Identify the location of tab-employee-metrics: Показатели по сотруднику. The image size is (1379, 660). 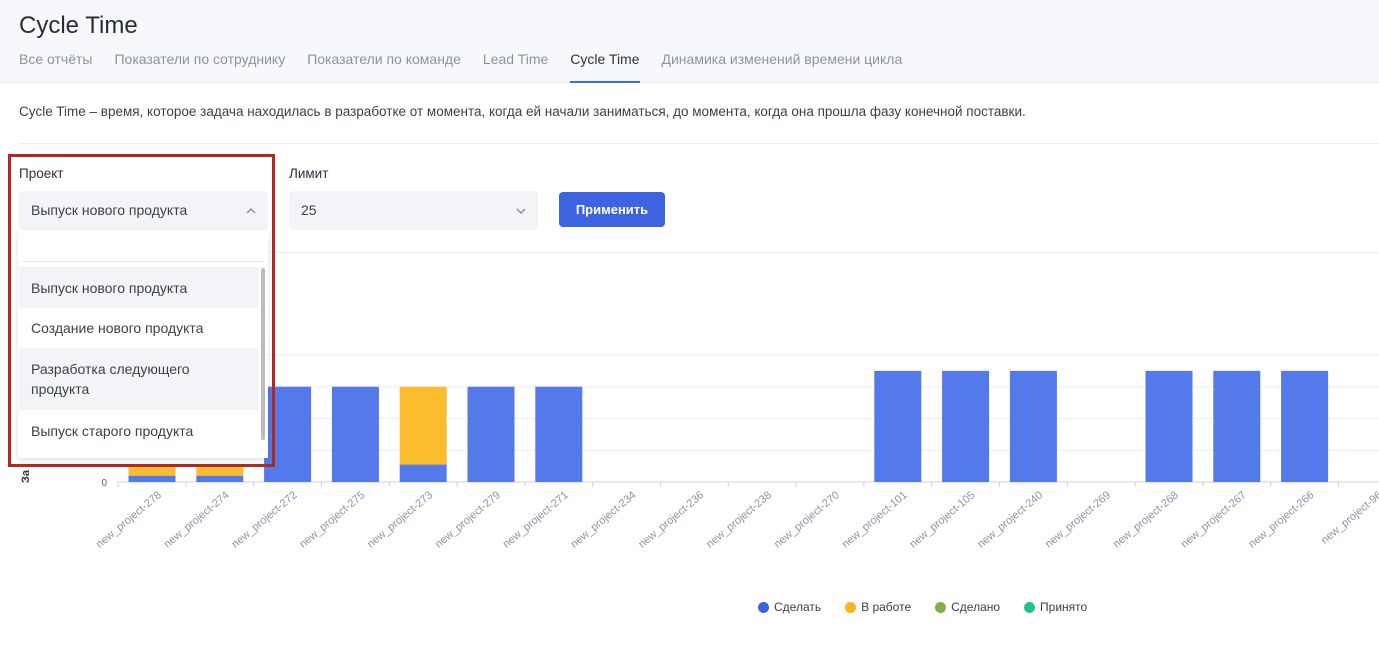
(200, 59).